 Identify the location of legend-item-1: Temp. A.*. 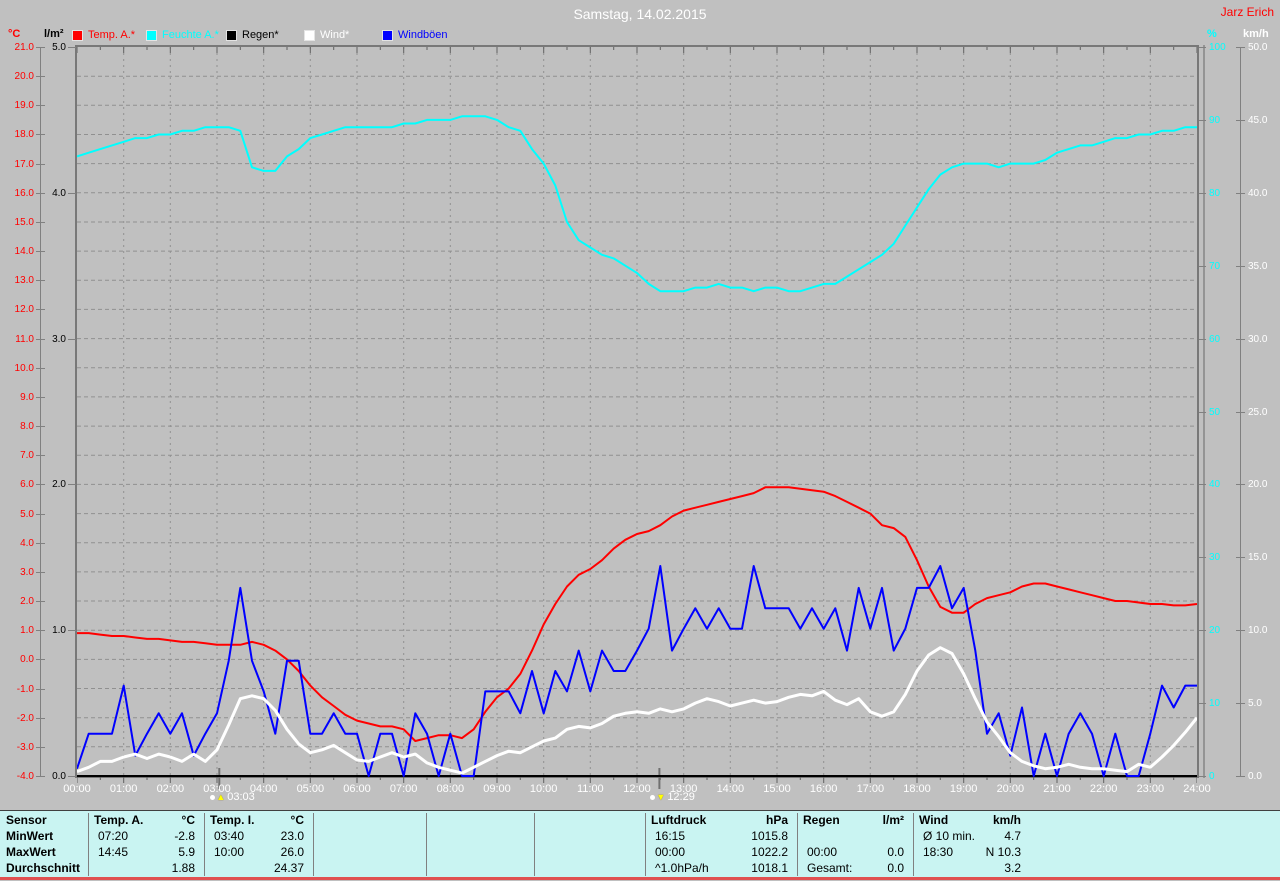
(103, 35).